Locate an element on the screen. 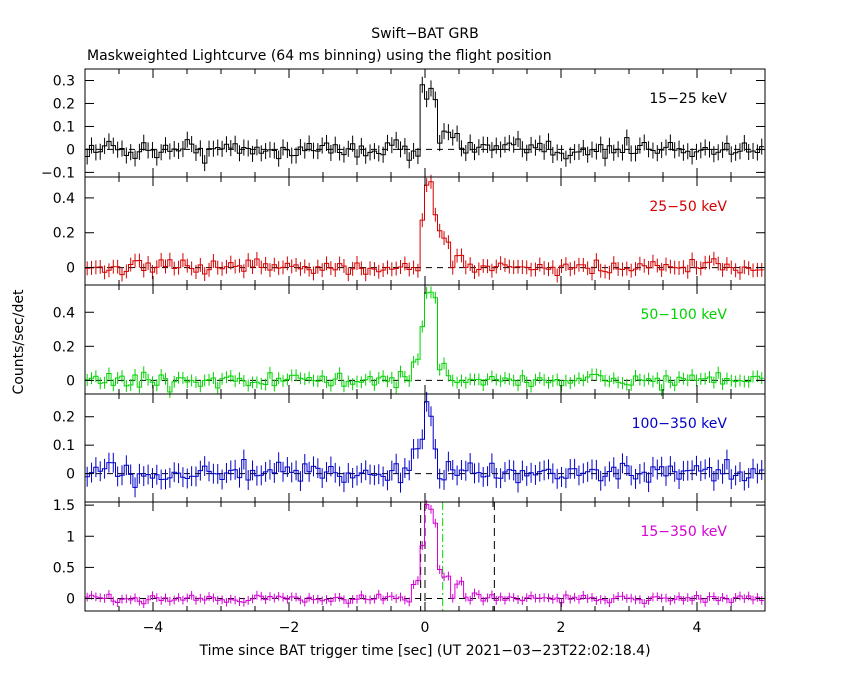  x-tick-label: 0 is located at coordinates (425, 628).